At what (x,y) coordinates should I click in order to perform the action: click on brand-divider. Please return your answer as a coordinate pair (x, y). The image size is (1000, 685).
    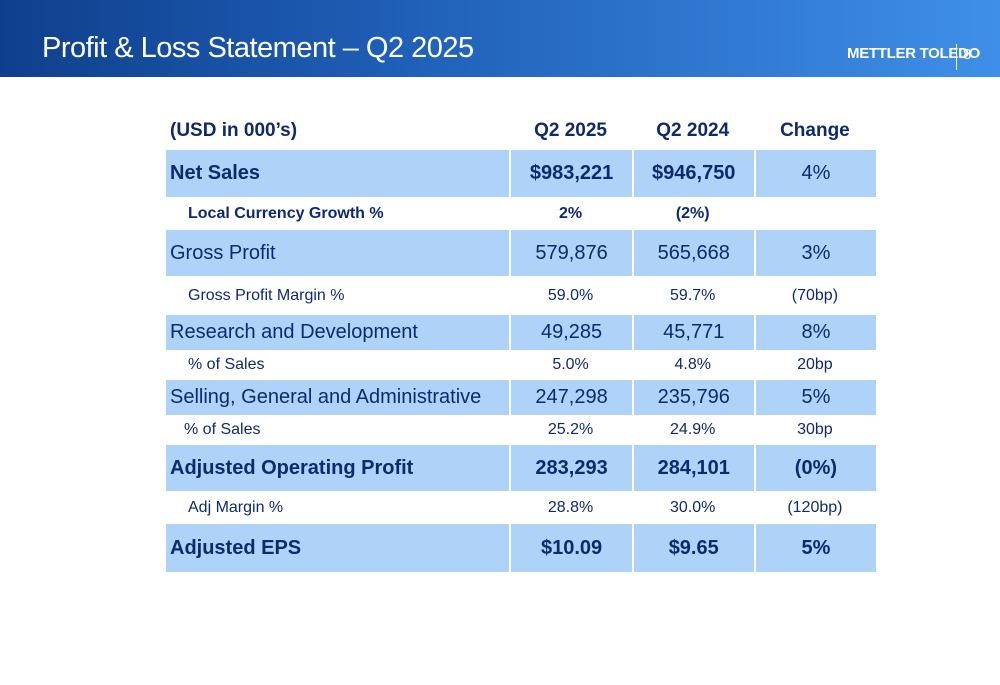
    Looking at the image, I should click on (956, 57).